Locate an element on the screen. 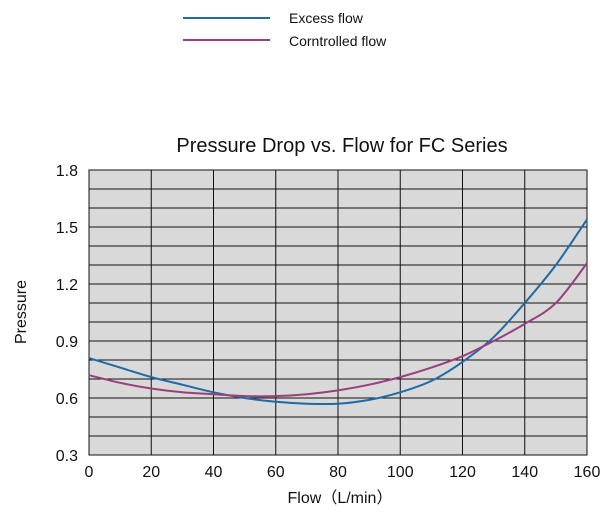 This screenshot has width=609, height=514. x-tick-labels: 0 20 40 60 80 100 120 140 160 is located at coordinates (343, 472).